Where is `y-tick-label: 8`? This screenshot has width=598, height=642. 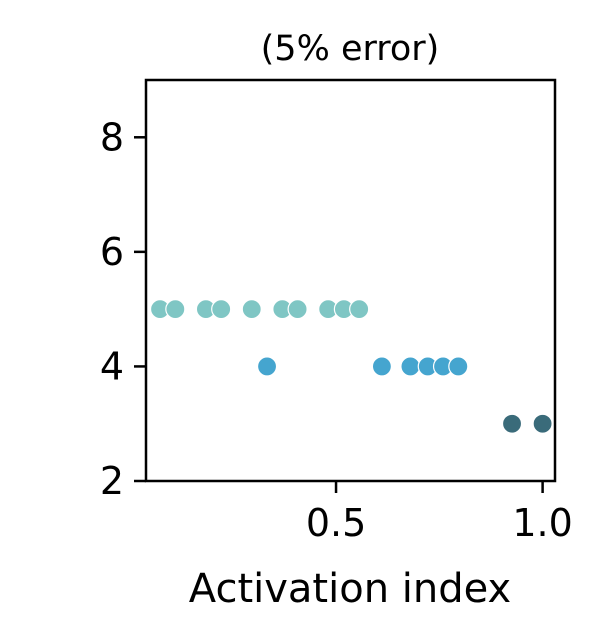
y-tick-label: 8 is located at coordinates (112, 137).